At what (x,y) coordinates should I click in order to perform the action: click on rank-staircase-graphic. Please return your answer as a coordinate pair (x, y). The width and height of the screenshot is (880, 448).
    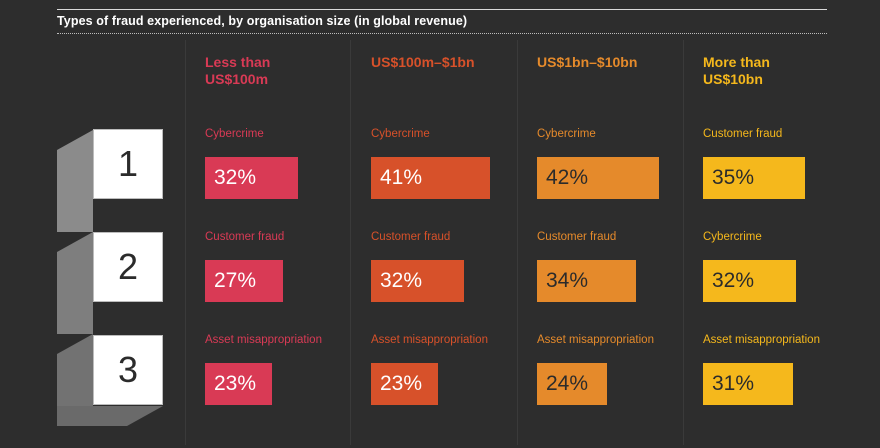
    Looking at the image, I should click on (110, 278).